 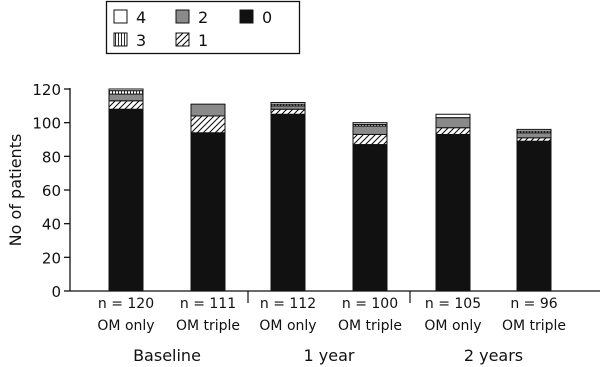 I want to click on legend: 4 2 0 3 1, so click(x=203, y=27).